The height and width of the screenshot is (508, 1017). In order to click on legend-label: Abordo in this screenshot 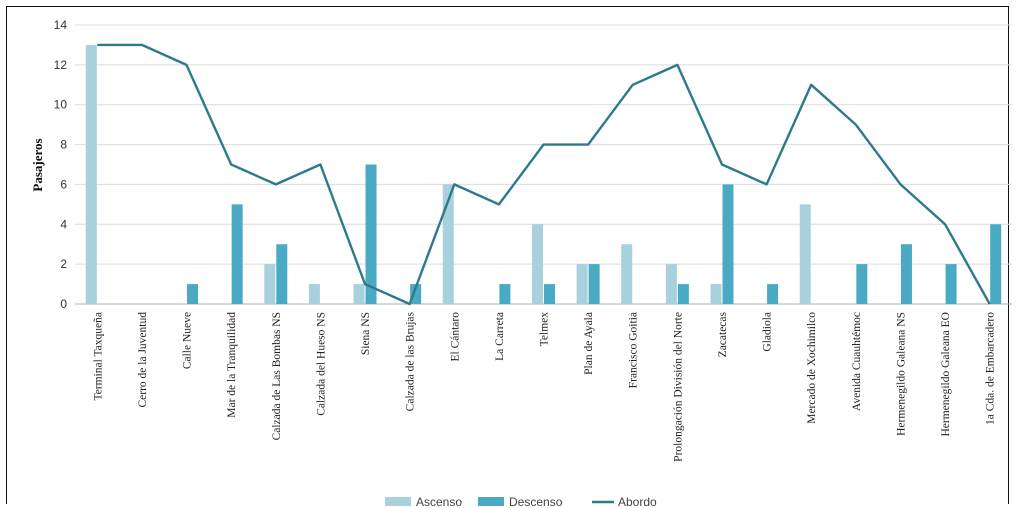, I will do `click(637, 501)`.